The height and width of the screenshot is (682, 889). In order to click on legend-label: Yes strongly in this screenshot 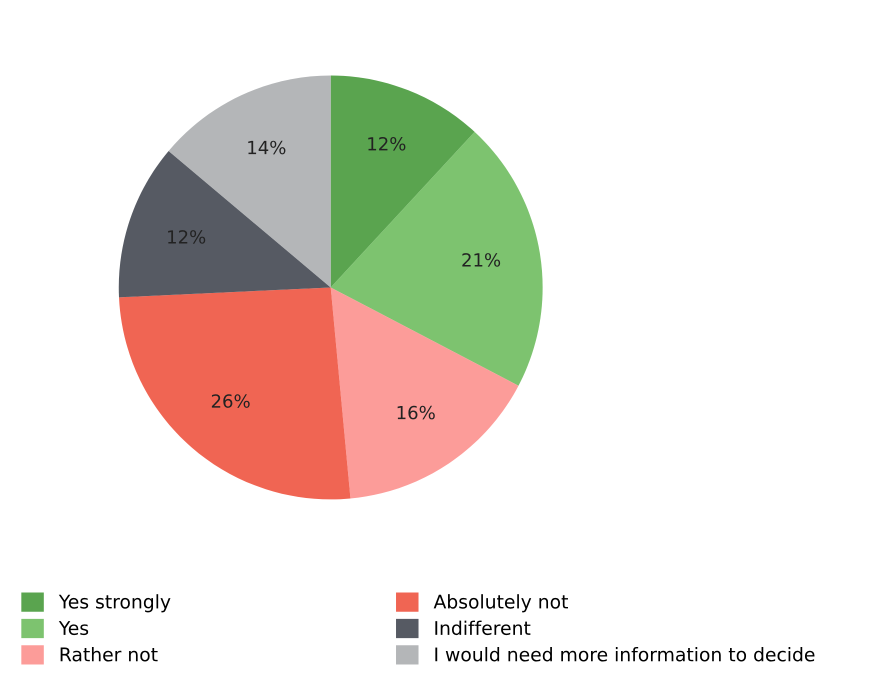, I will do `click(114, 603)`.